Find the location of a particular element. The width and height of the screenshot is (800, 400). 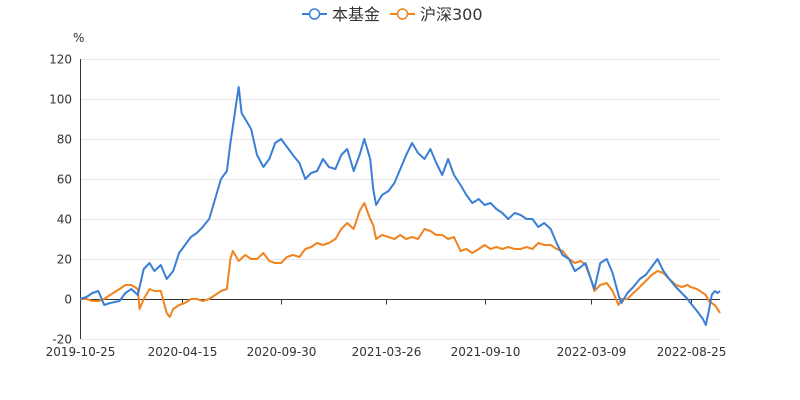

y-tick-label: 0 is located at coordinates (68, 300).